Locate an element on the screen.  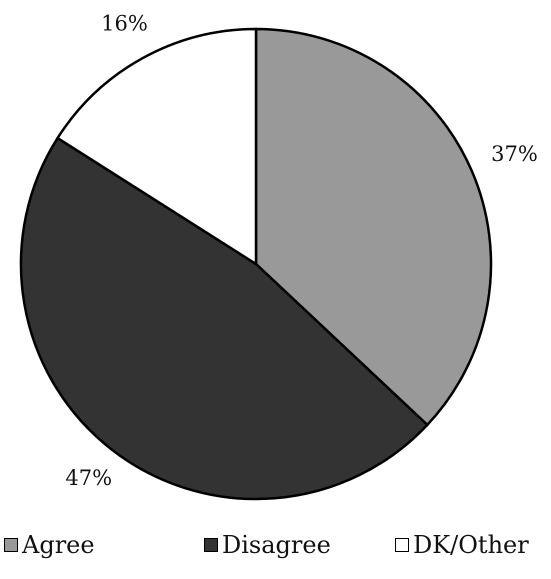
legend-item-dk-other: DK/Other is located at coordinates (462, 545).